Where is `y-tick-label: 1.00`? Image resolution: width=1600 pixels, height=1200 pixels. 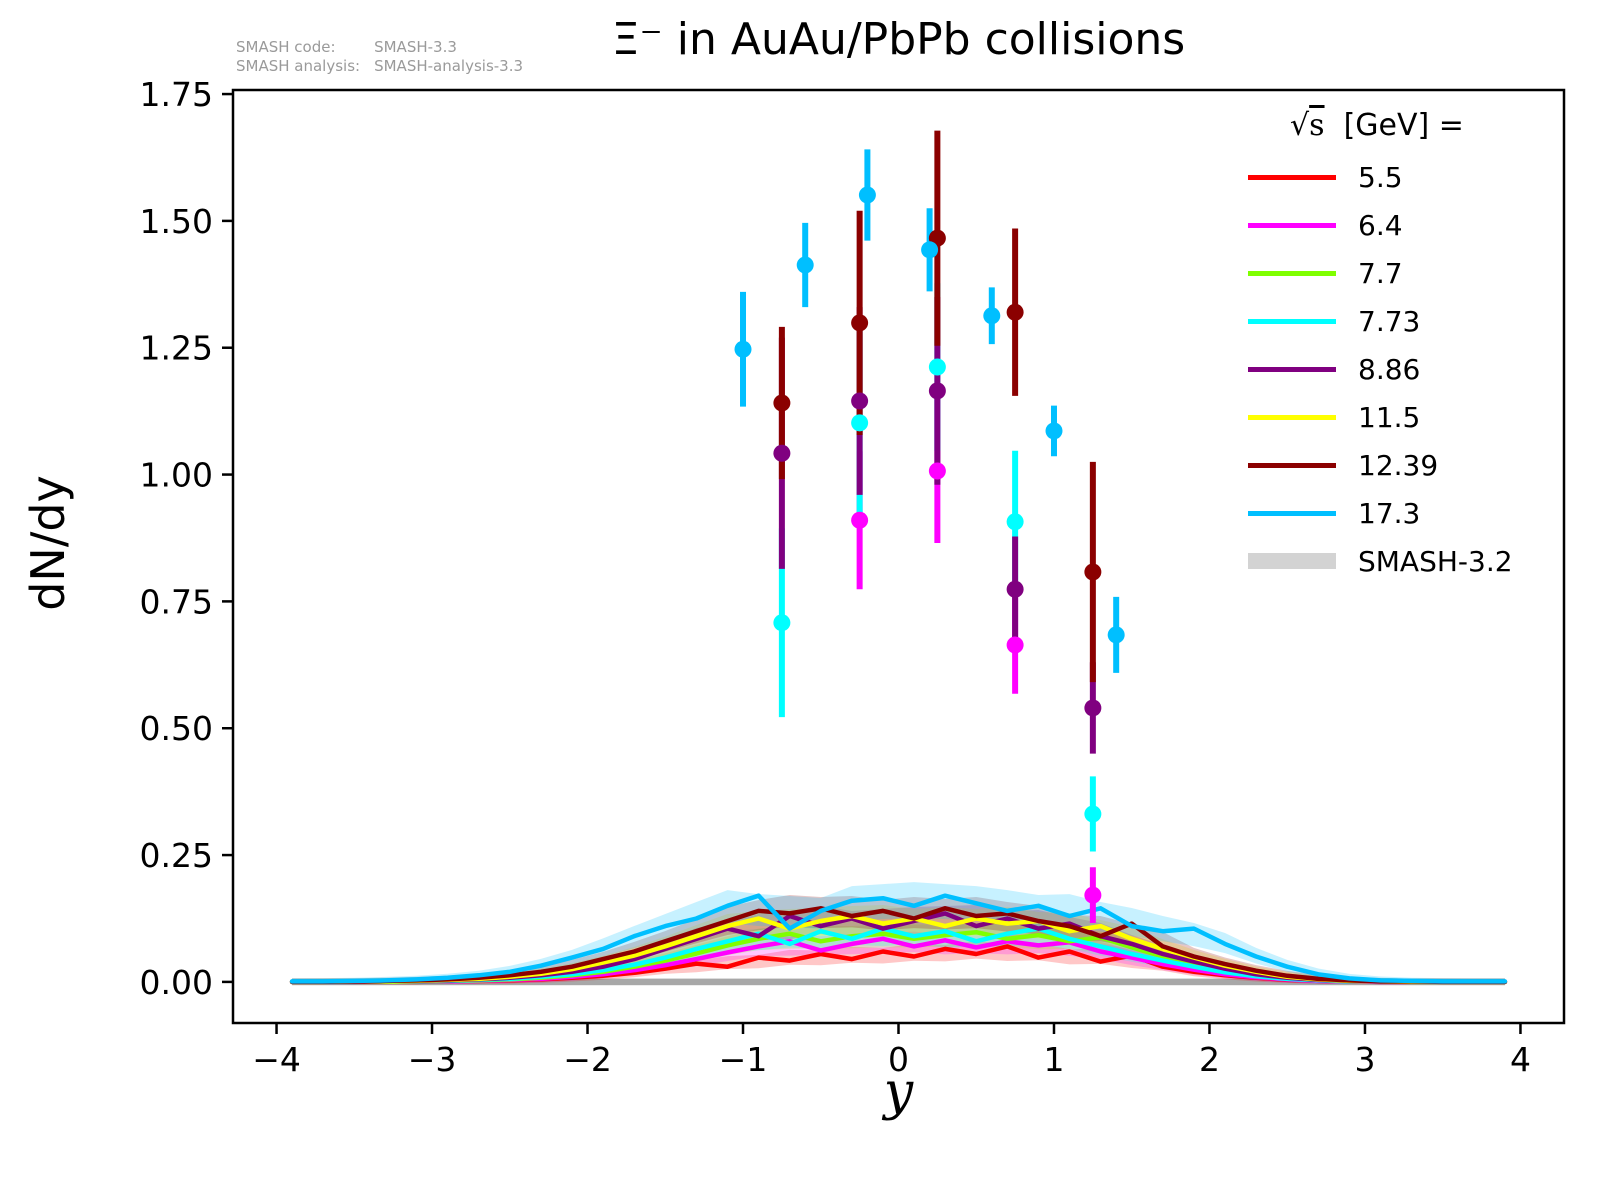 y-tick-label: 1.00 is located at coordinates (176, 475).